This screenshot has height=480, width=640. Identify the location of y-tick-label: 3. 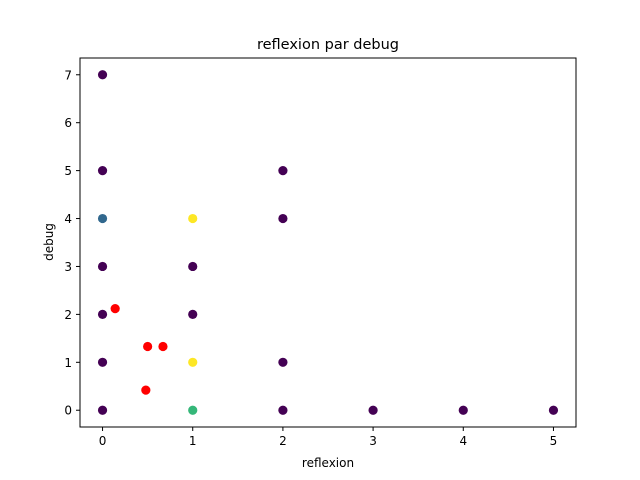
(68, 267).